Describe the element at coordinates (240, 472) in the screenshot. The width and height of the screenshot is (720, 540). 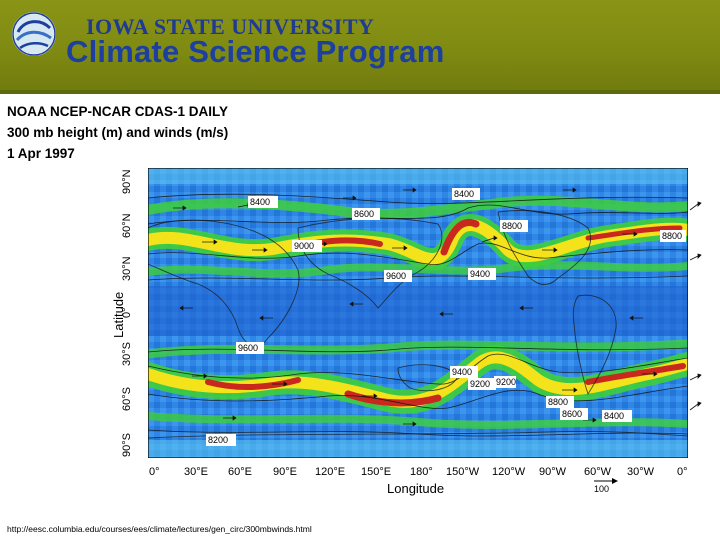
I see `lon-tick: 60°E` at that location.